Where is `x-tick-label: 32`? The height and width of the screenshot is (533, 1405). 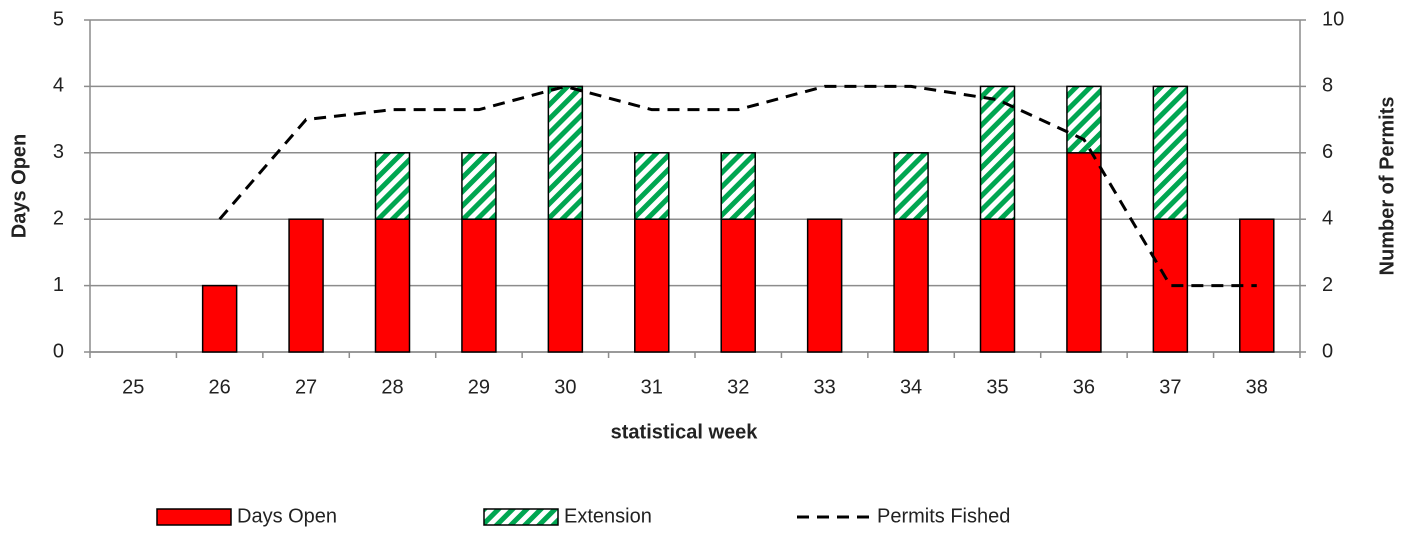 x-tick-label: 32 is located at coordinates (738, 387).